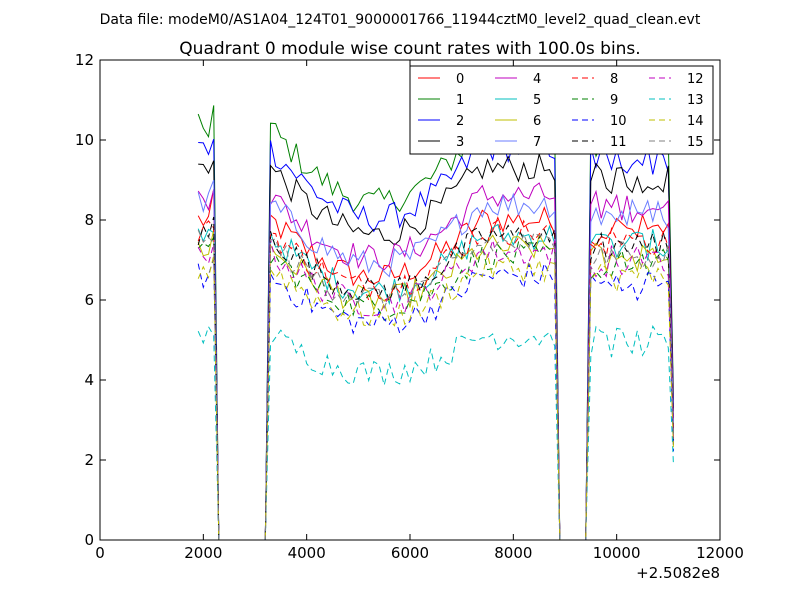 This screenshot has width=800, height=600. Describe the element at coordinates (460, 142) in the screenshot. I see `legend-label-3: 3` at that location.